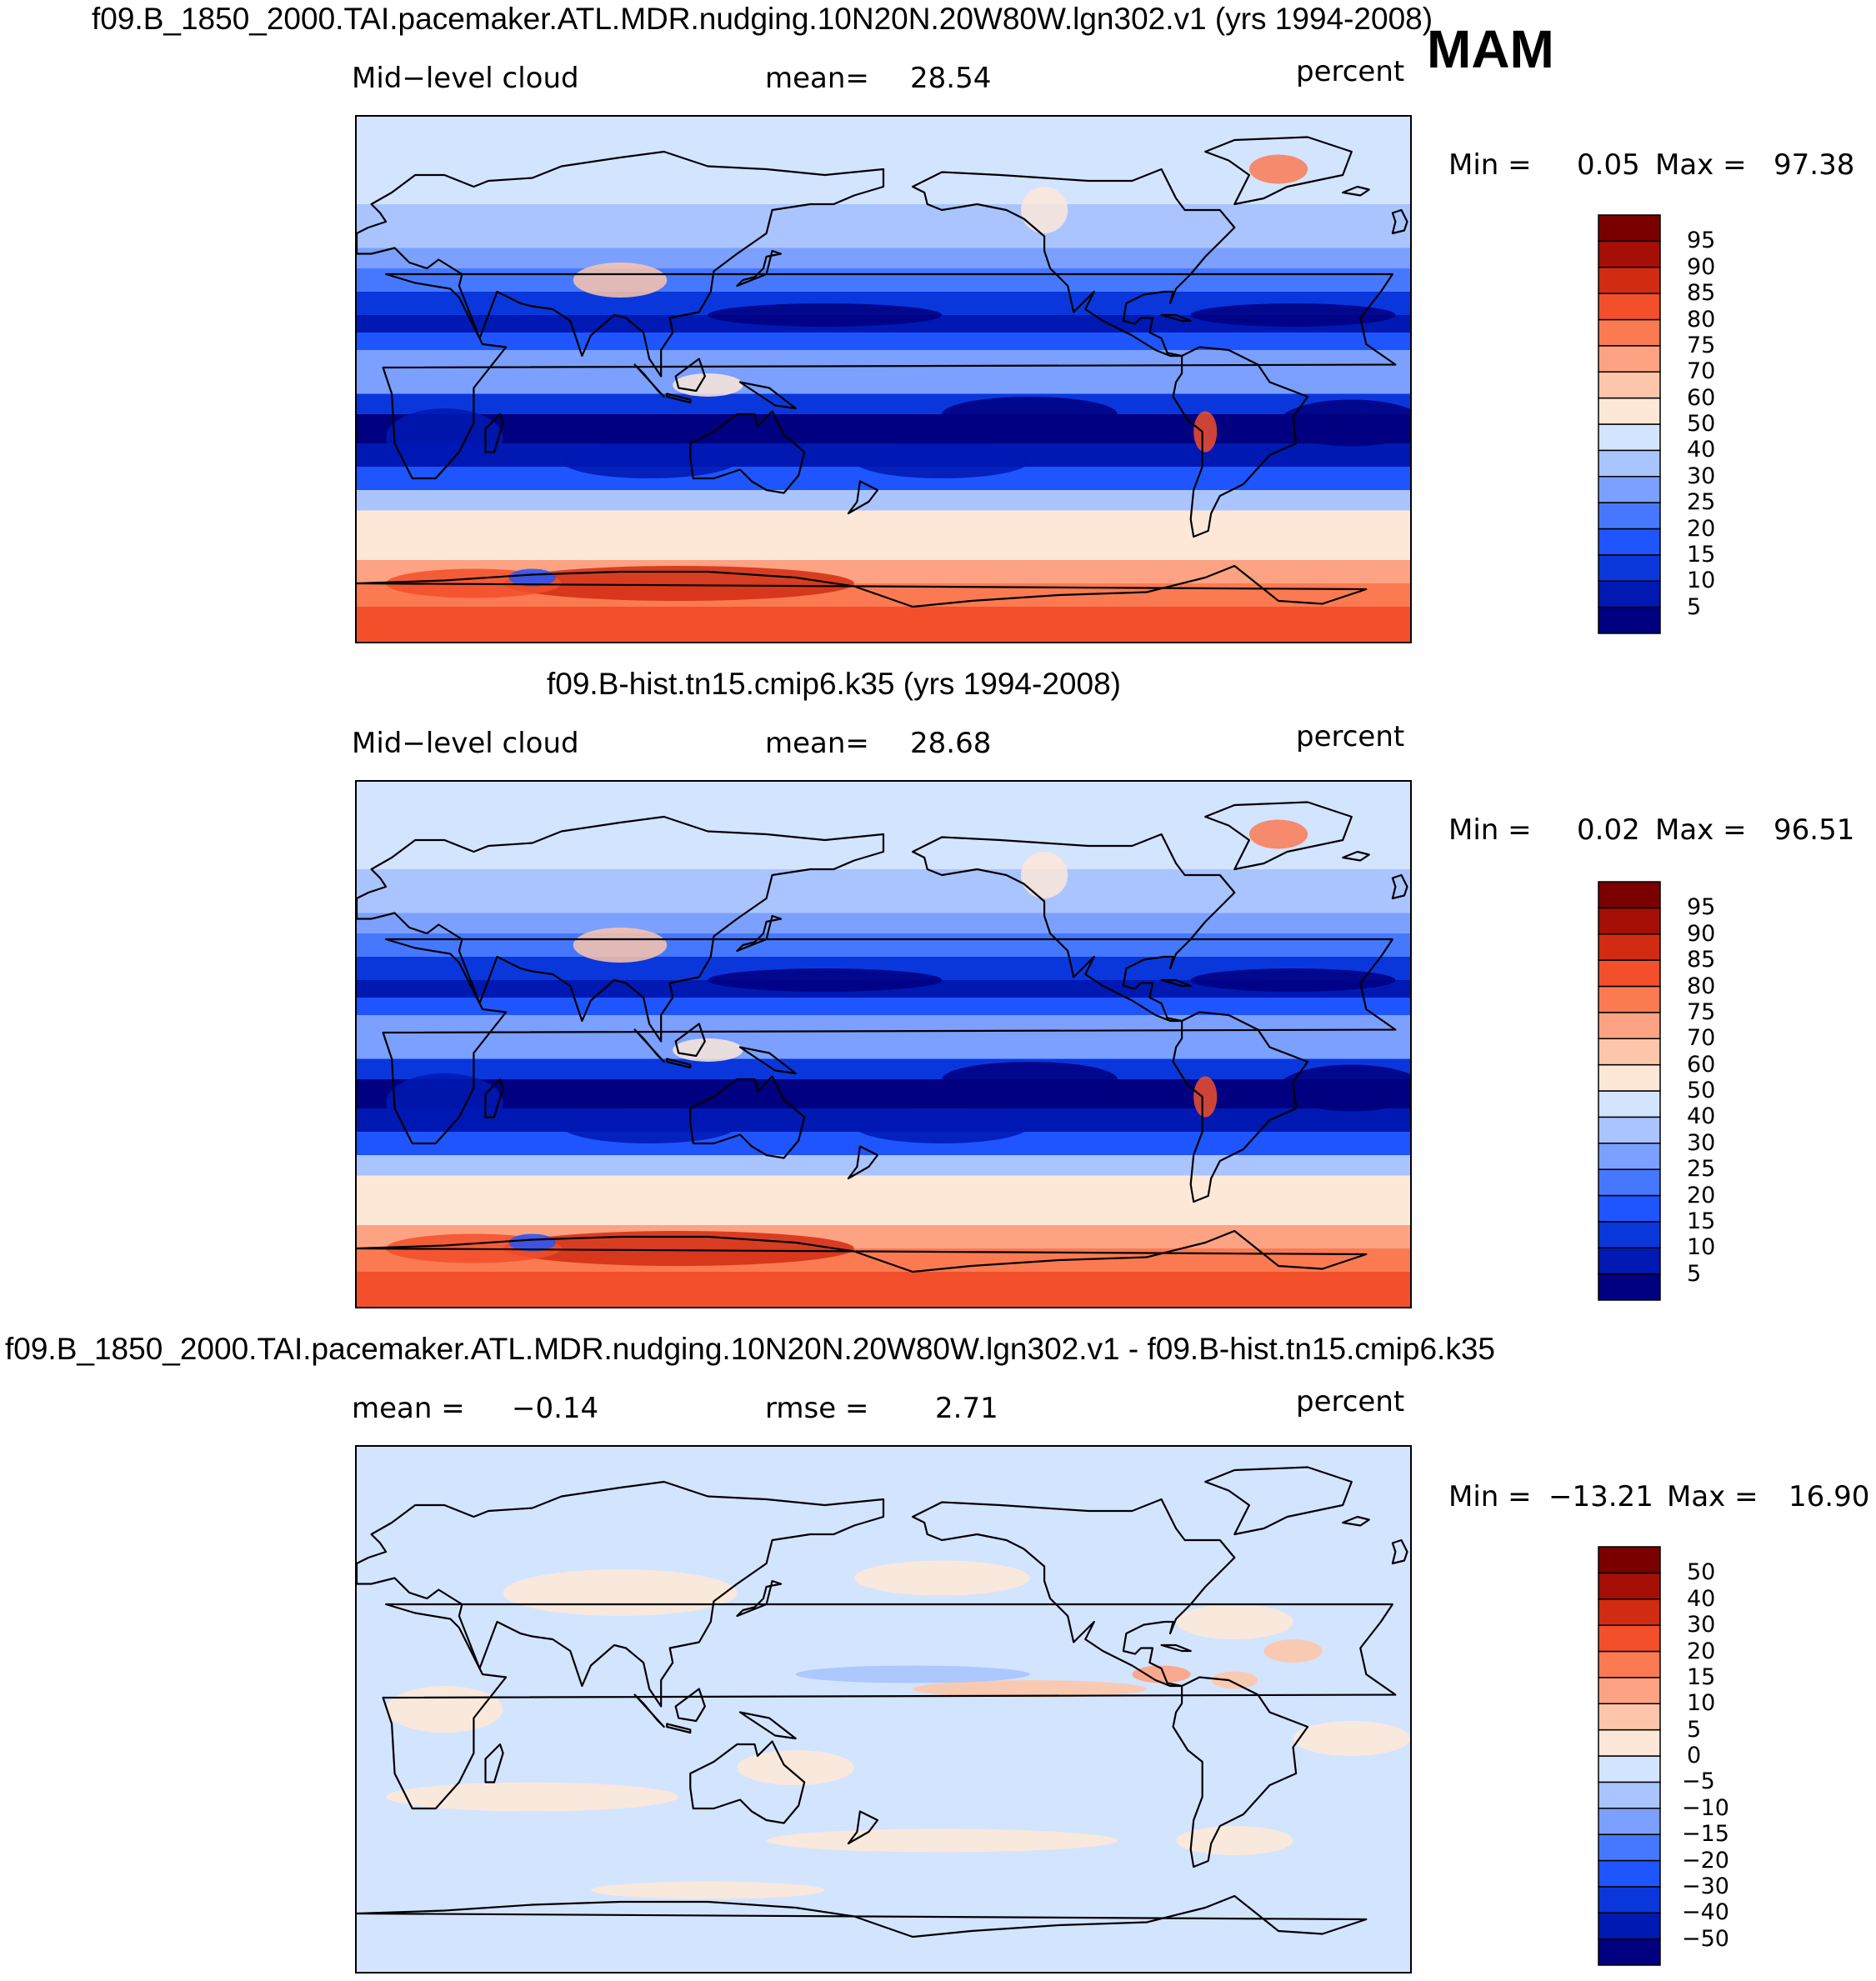  Describe the element at coordinates (1600, 1497) in the screenshot. I see `panel3-min-value: −13.21` at that location.